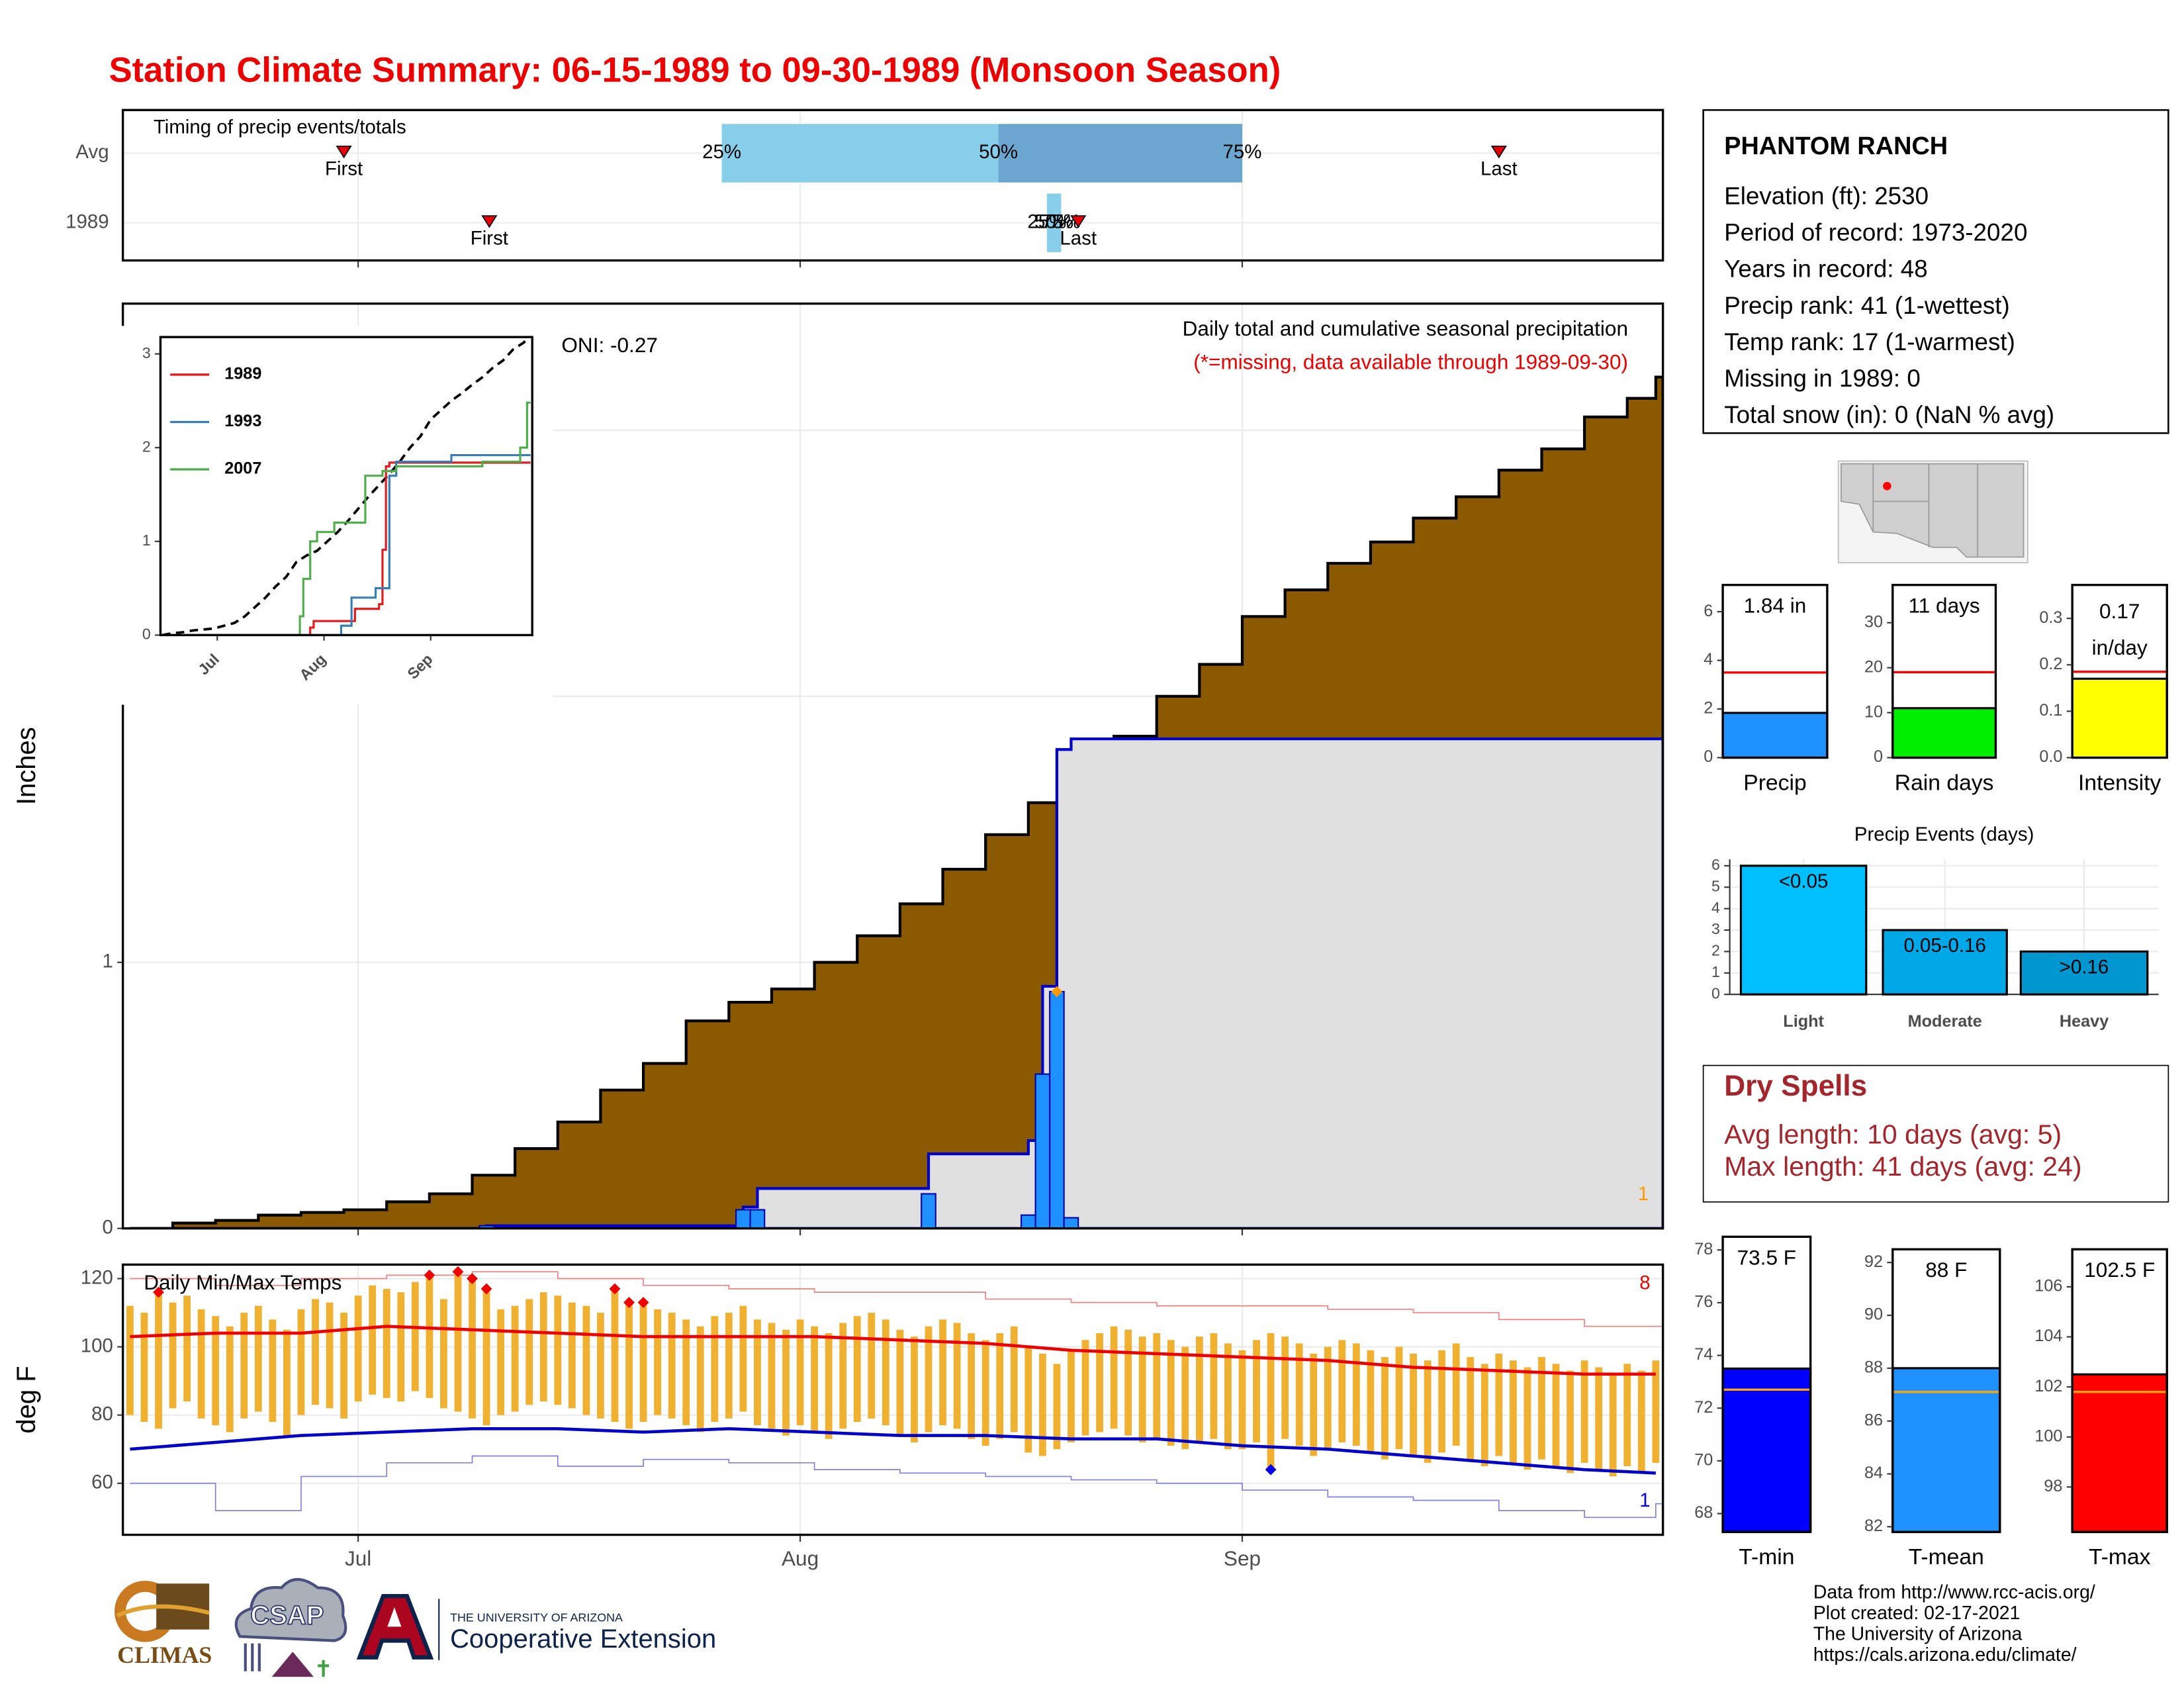 The width and height of the screenshot is (2184, 1688). Describe the element at coordinates (2119, 783) in the screenshot. I see `category-label: Intensity` at that location.